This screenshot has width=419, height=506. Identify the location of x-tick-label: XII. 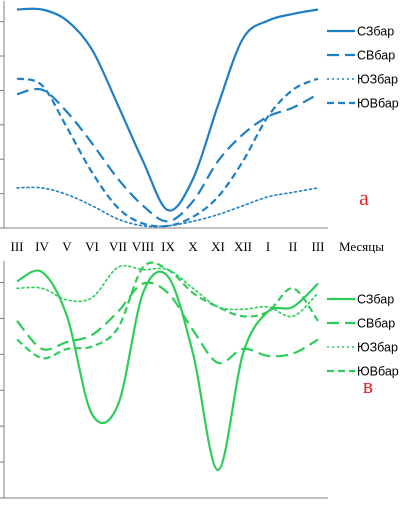
(243, 246).